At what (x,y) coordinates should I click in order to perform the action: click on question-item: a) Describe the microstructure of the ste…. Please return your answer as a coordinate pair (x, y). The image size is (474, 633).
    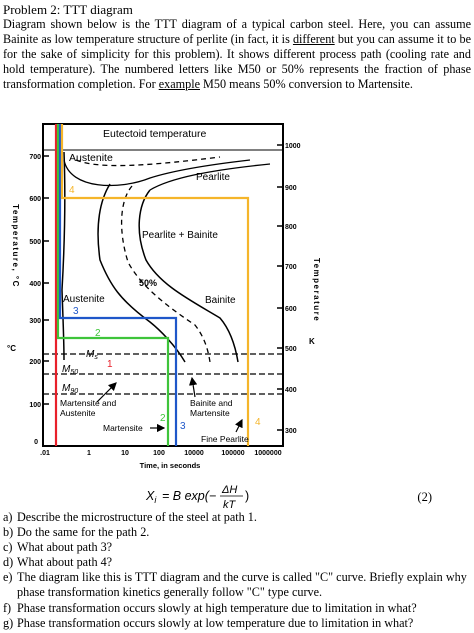
    Looking at the image, I should click on (237, 517).